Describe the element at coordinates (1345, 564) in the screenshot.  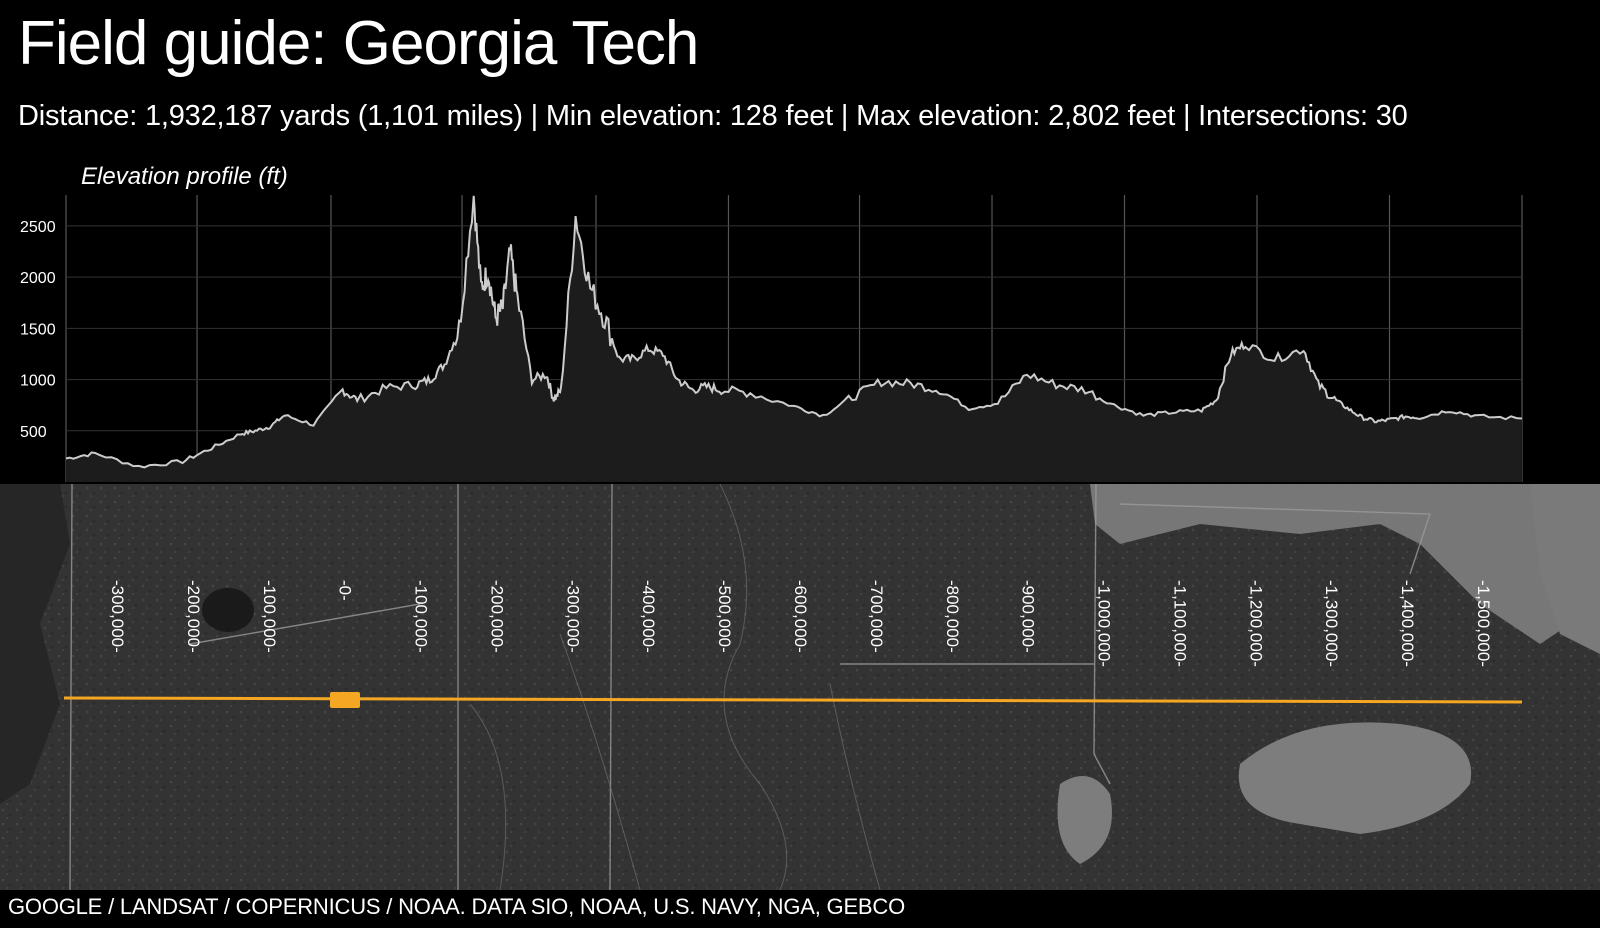
I see `lake-michigan-north` at that location.